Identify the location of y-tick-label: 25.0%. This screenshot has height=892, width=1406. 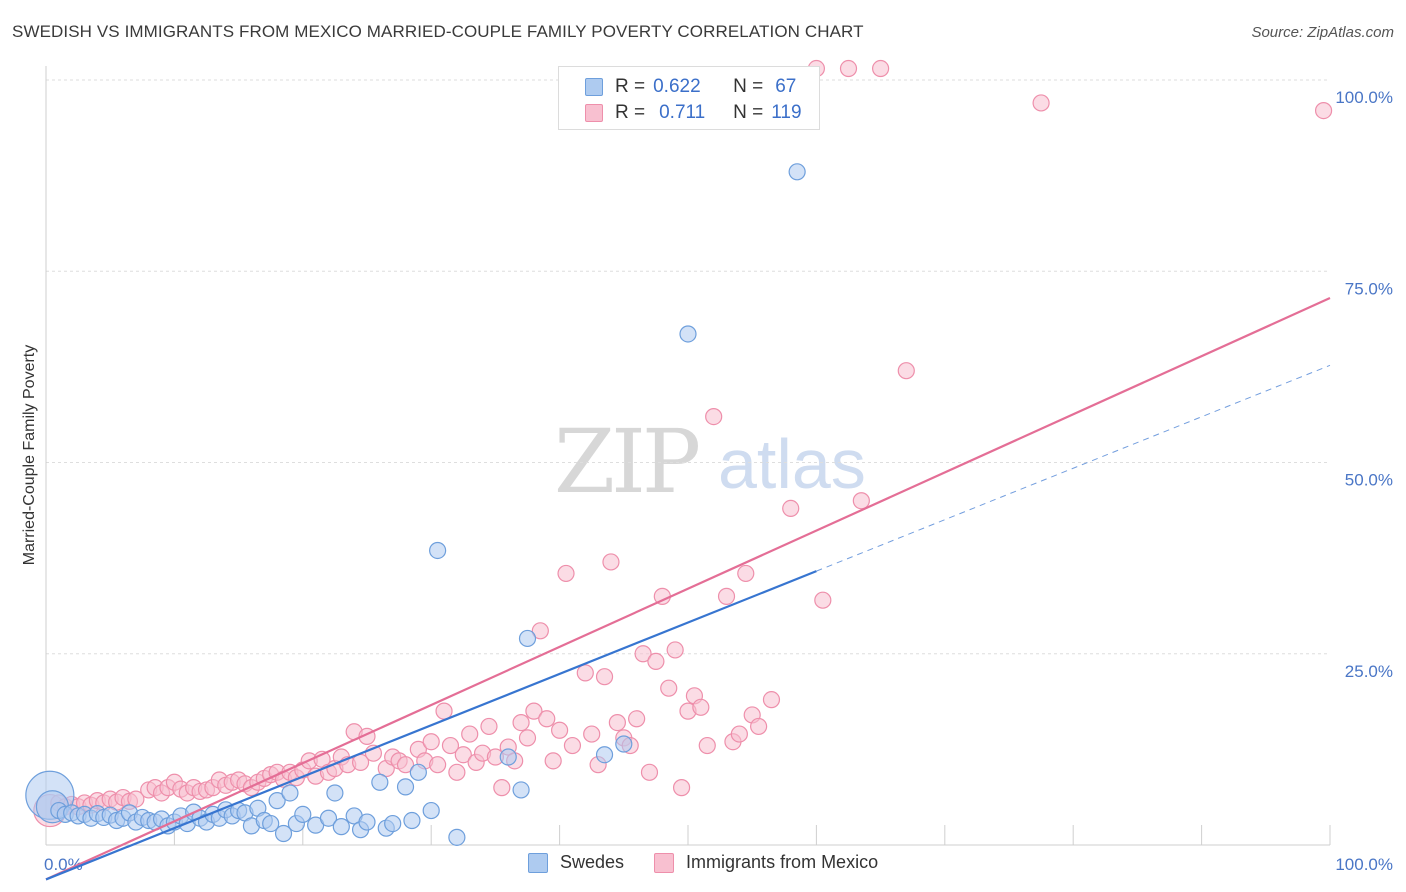
(1369, 671).